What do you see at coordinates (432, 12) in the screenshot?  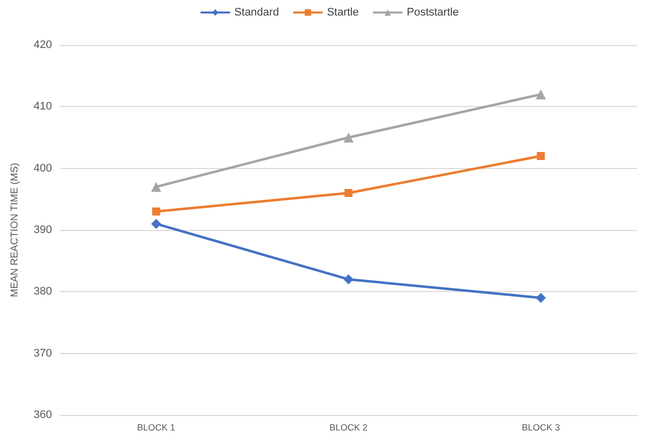 I see `legend-label: Poststartle` at bounding box center [432, 12].